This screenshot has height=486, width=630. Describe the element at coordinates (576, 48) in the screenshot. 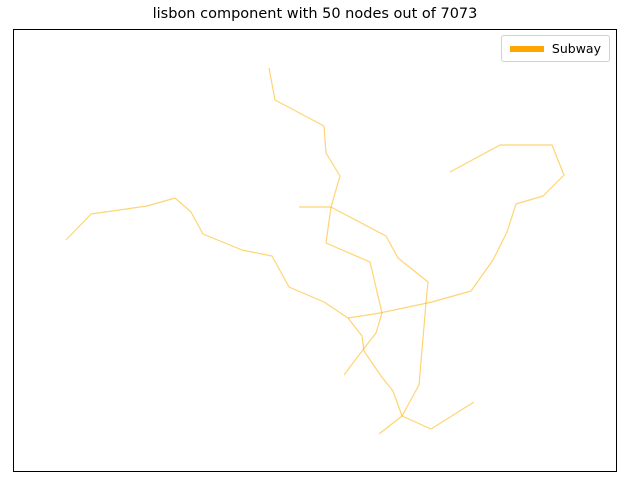

I see `legend-label-subway: Subway` at that location.